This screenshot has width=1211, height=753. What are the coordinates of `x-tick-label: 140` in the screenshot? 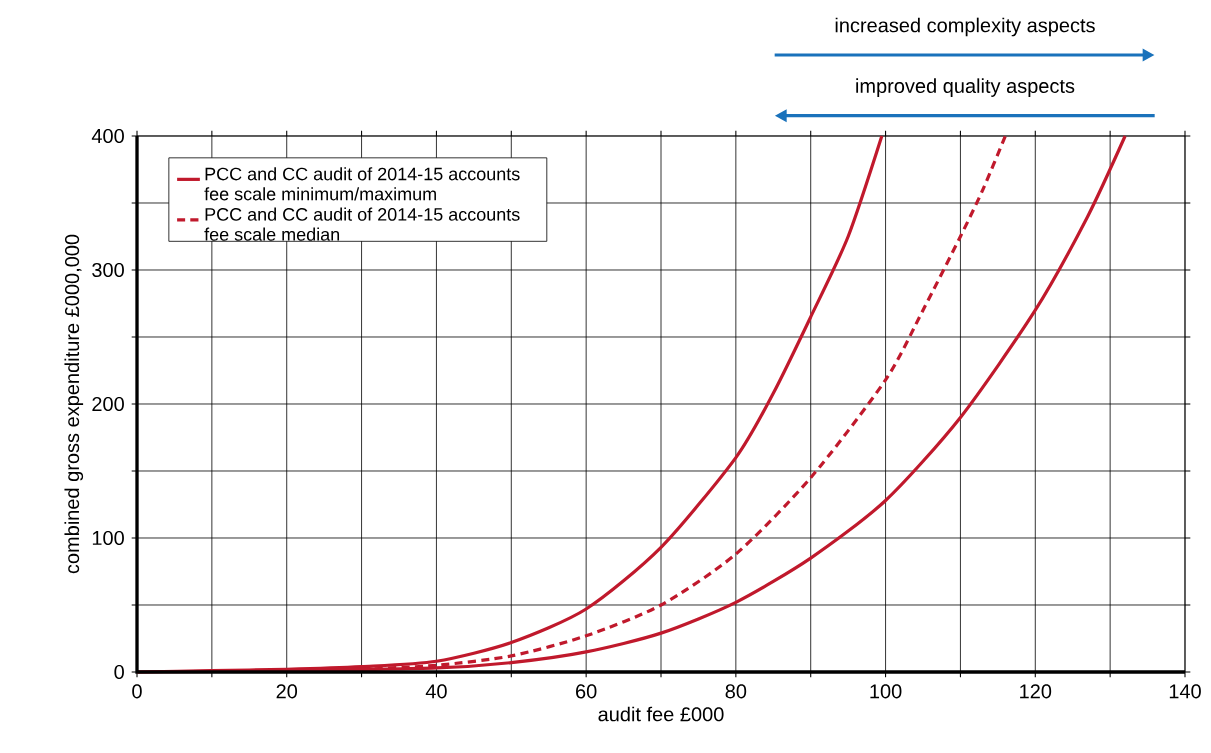 It's located at (1185, 691).